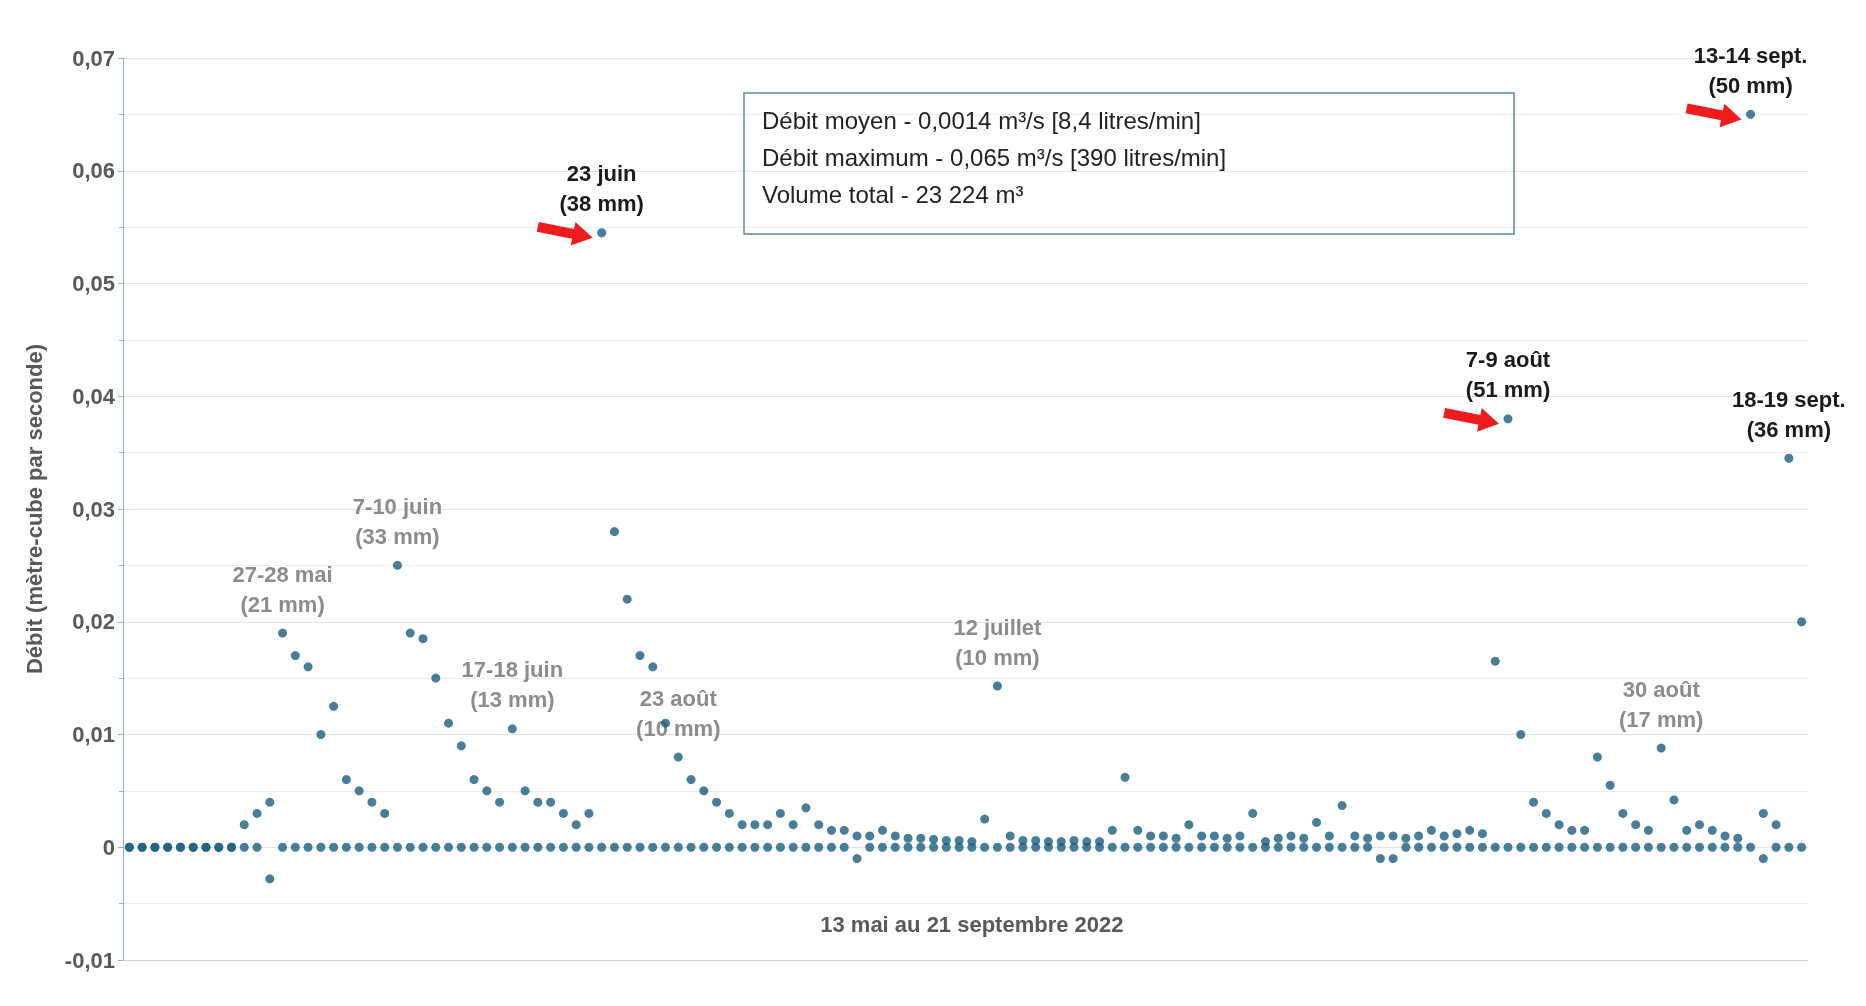  I want to click on y-tick-label: 0,02, so click(93, 622).